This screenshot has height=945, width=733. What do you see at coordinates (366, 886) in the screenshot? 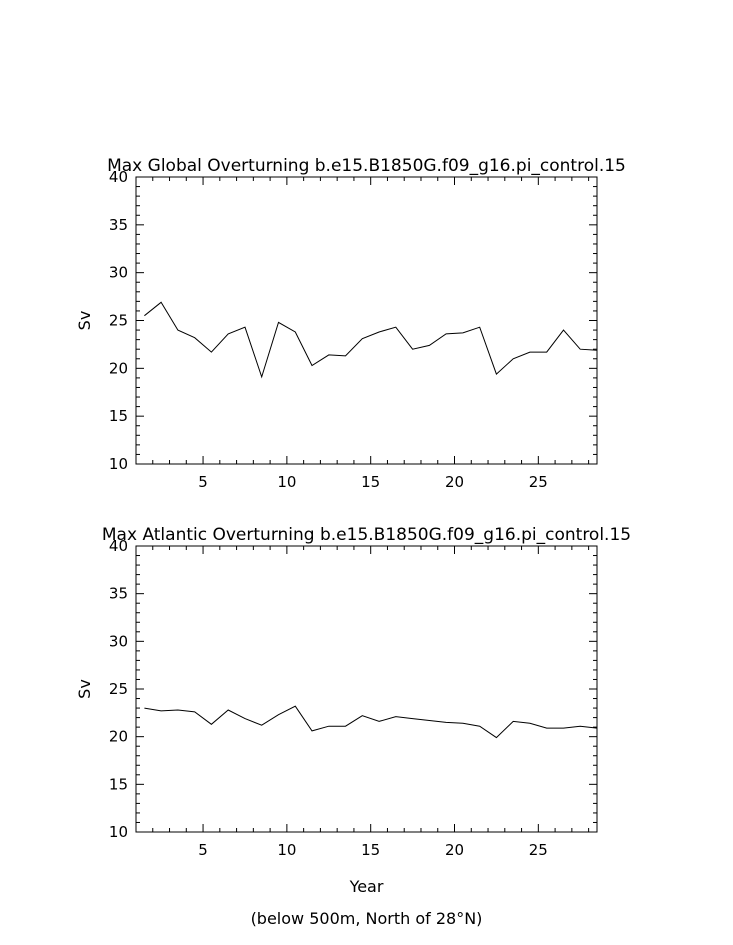
I see `x-axis-label: Year` at bounding box center [366, 886].